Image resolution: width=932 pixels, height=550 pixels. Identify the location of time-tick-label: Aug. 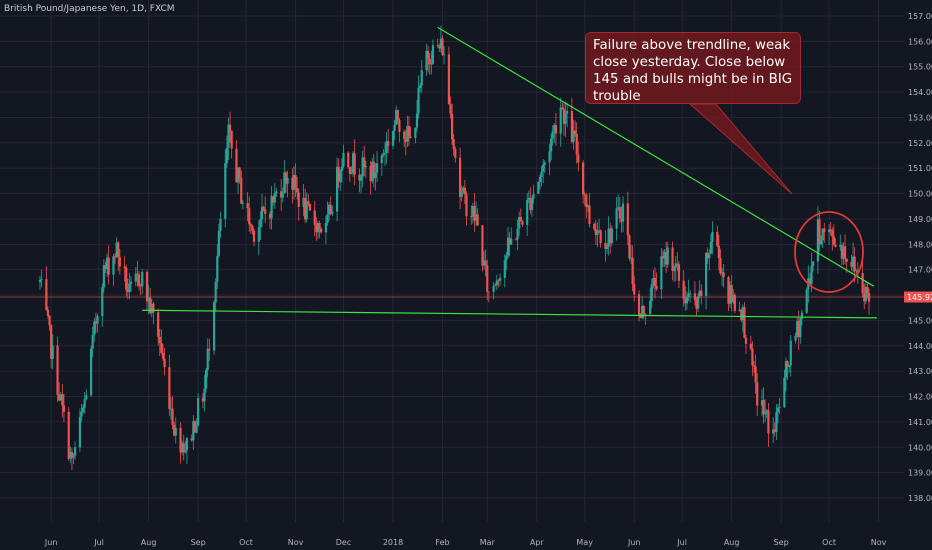
(149, 542).